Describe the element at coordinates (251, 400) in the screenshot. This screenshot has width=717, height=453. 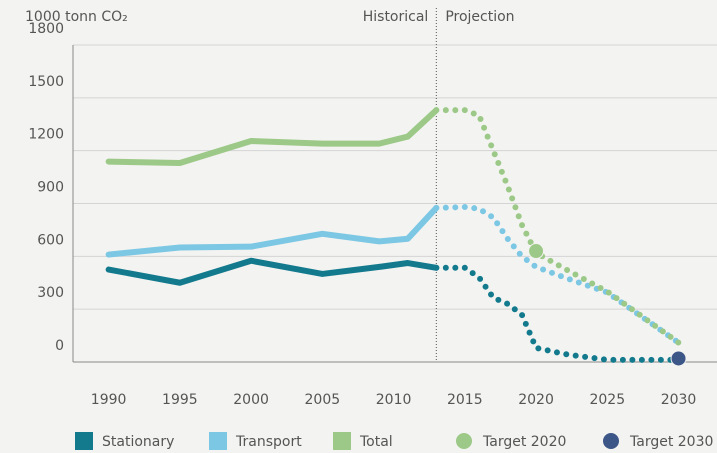
I see `x-tick-label: 2000` at that location.